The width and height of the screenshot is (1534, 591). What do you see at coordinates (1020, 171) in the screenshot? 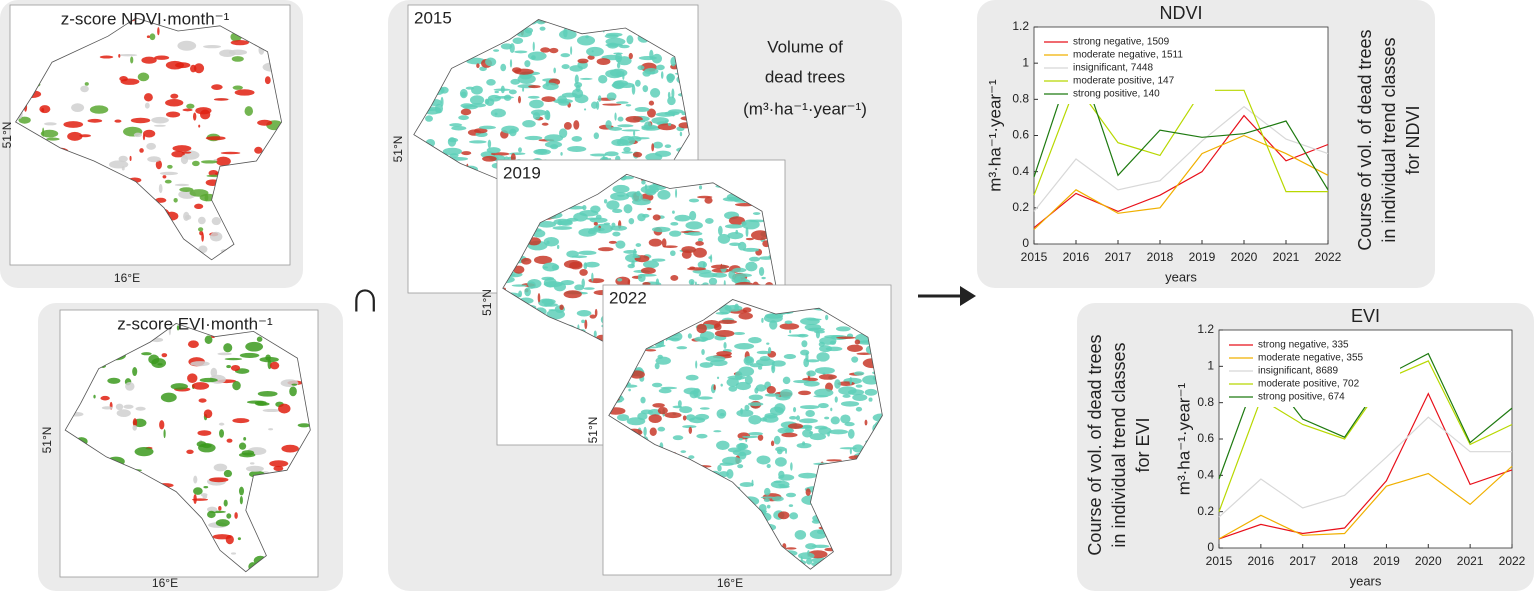
I see `y-tick-label: 0.4` at bounding box center [1020, 171].